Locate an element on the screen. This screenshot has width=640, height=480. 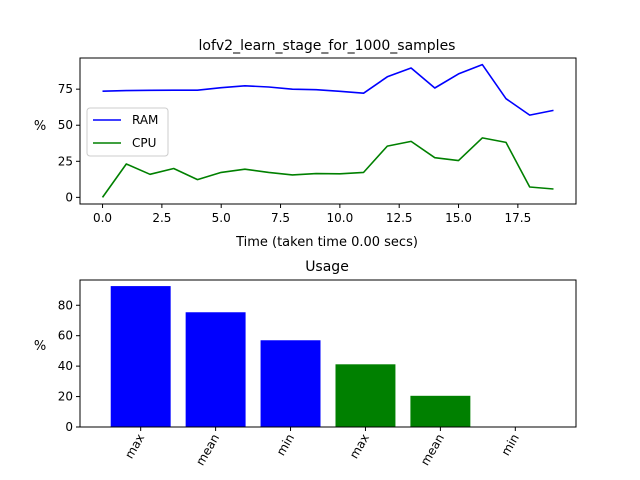
x-tick-label: 10.0 is located at coordinates (340, 218).